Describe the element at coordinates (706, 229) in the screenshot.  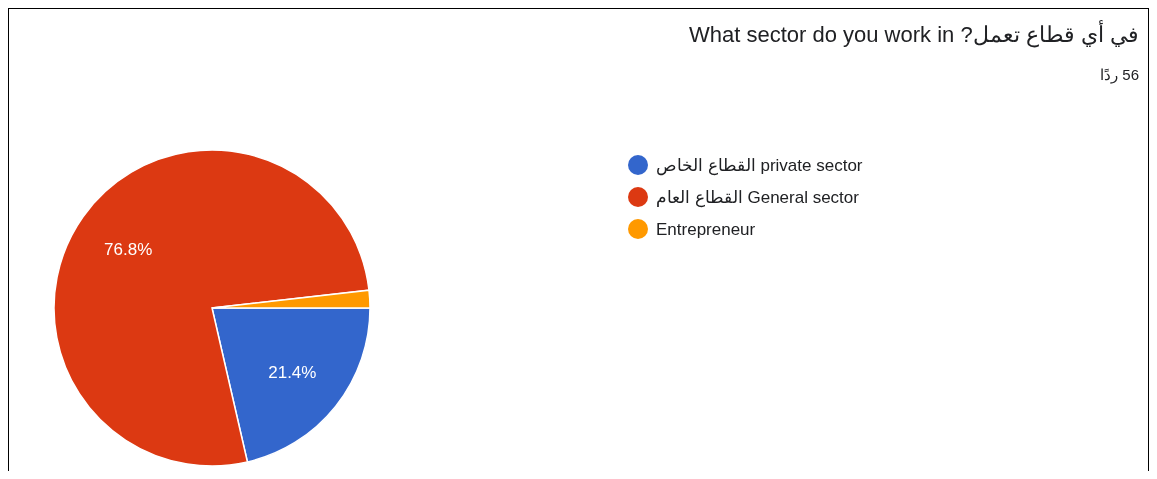
I see `legend-label: Entrepreneur` at that location.